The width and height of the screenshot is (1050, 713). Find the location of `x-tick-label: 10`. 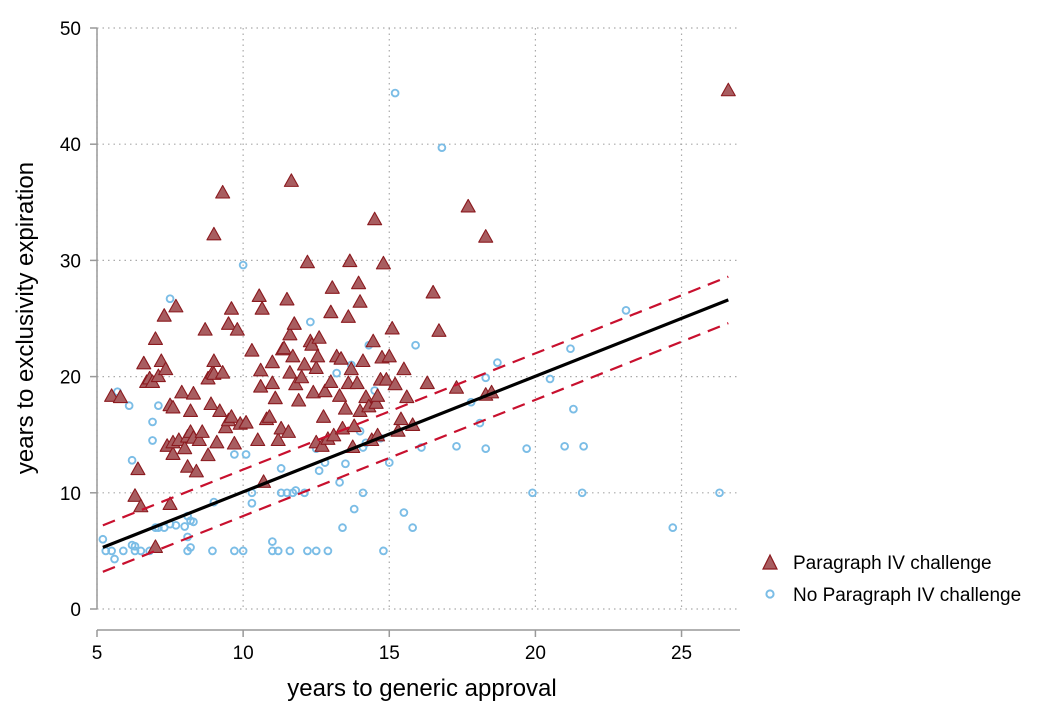

x-tick-label: 10 is located at coordinates (243, 653).